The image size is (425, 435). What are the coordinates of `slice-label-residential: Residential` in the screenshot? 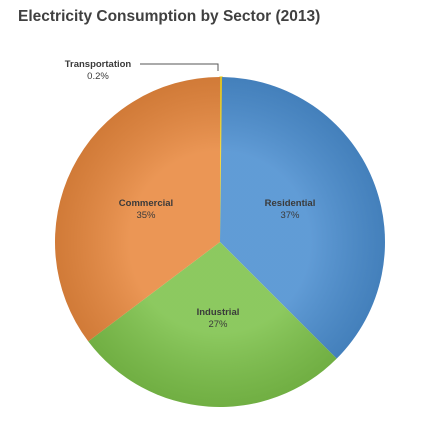 It's located at (290, 203).